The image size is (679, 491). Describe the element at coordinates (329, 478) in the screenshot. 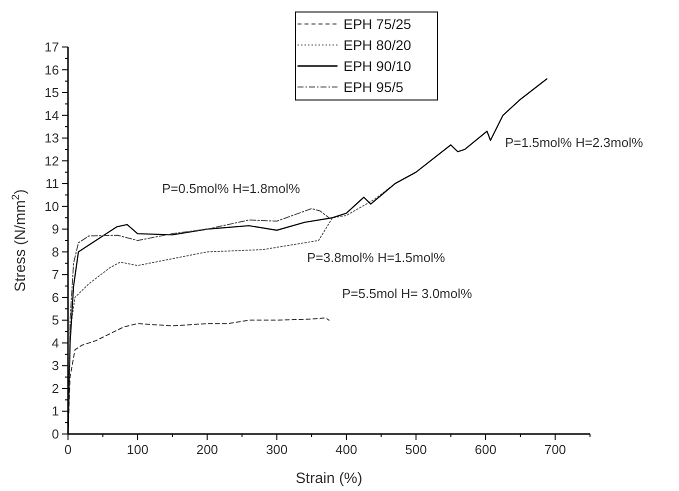

I see `x-axis-title: Strain (%)` at that location.